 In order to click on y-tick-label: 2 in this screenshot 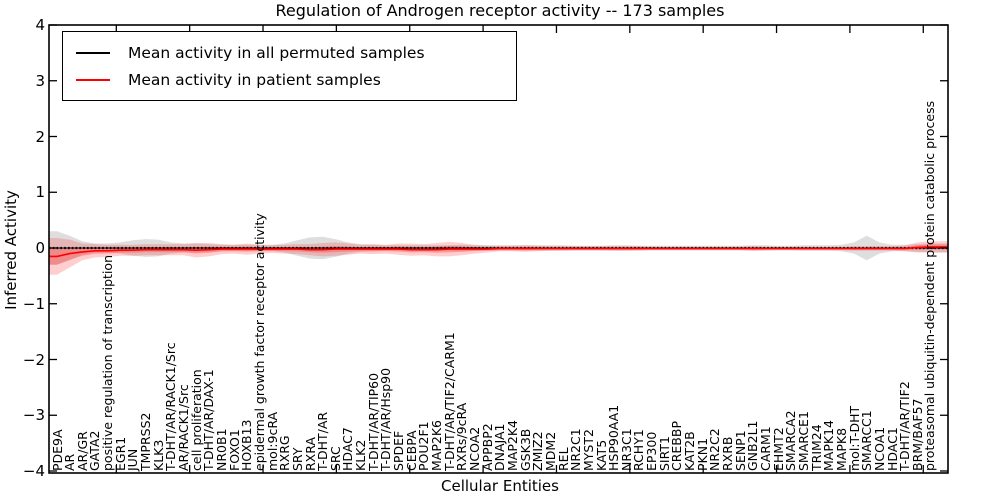, I will do `click(40, 136)`.